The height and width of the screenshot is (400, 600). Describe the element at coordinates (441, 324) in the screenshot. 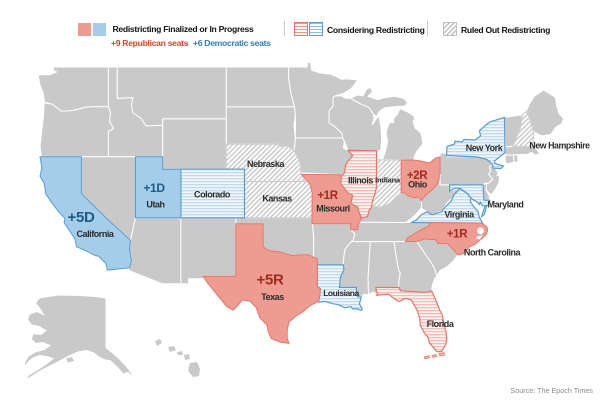

I see `svg-text: Florida` at that location.